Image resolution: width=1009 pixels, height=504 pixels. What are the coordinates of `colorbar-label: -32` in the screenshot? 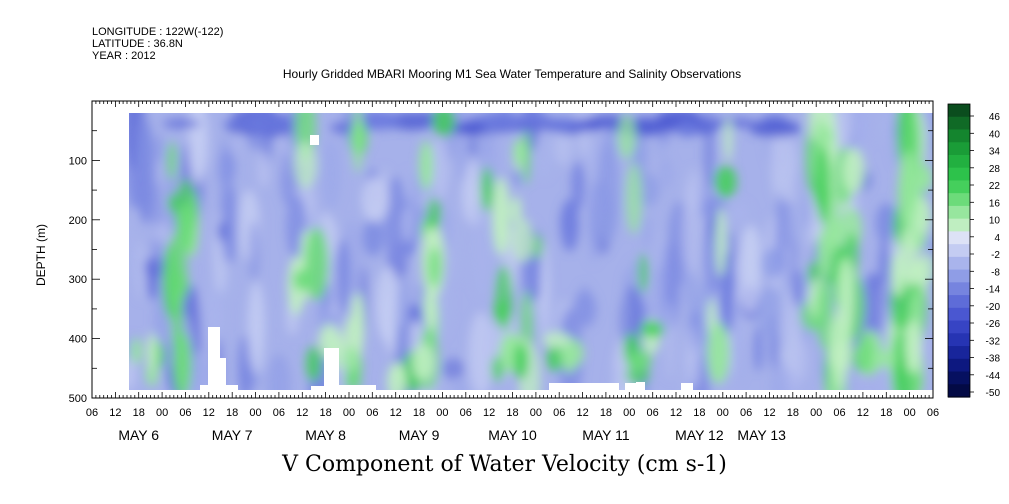 It's located at (993, 341).